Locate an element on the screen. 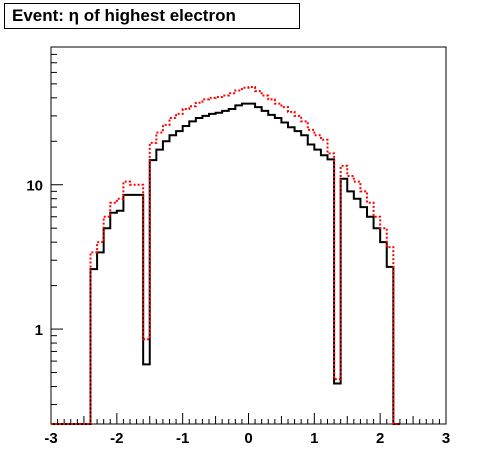 The image size is (496, 472). y-axis: 1 10 is located at coordinates (44, 226).